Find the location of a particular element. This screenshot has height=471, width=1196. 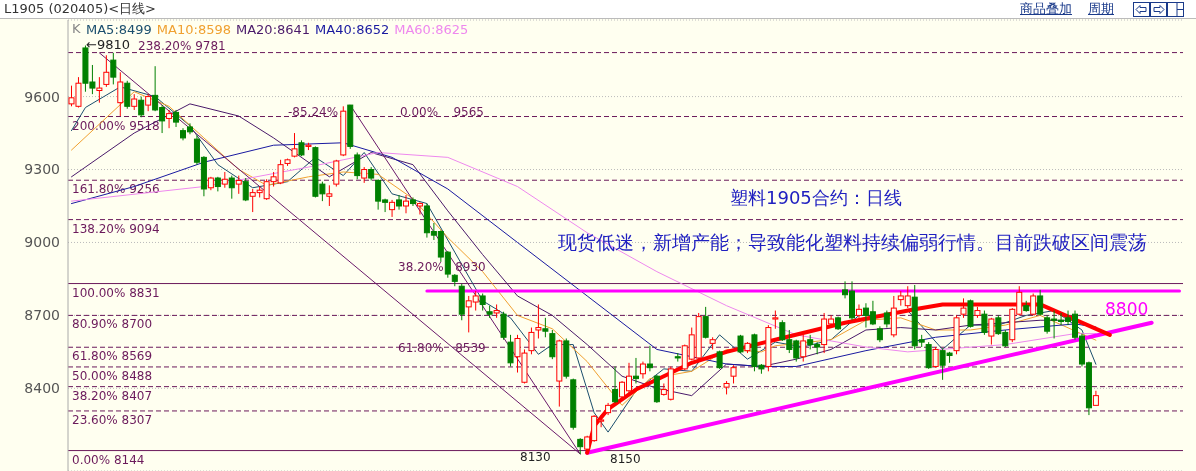

ref-line-label: 0.00% 8144 is located at coordinates (108, 459).